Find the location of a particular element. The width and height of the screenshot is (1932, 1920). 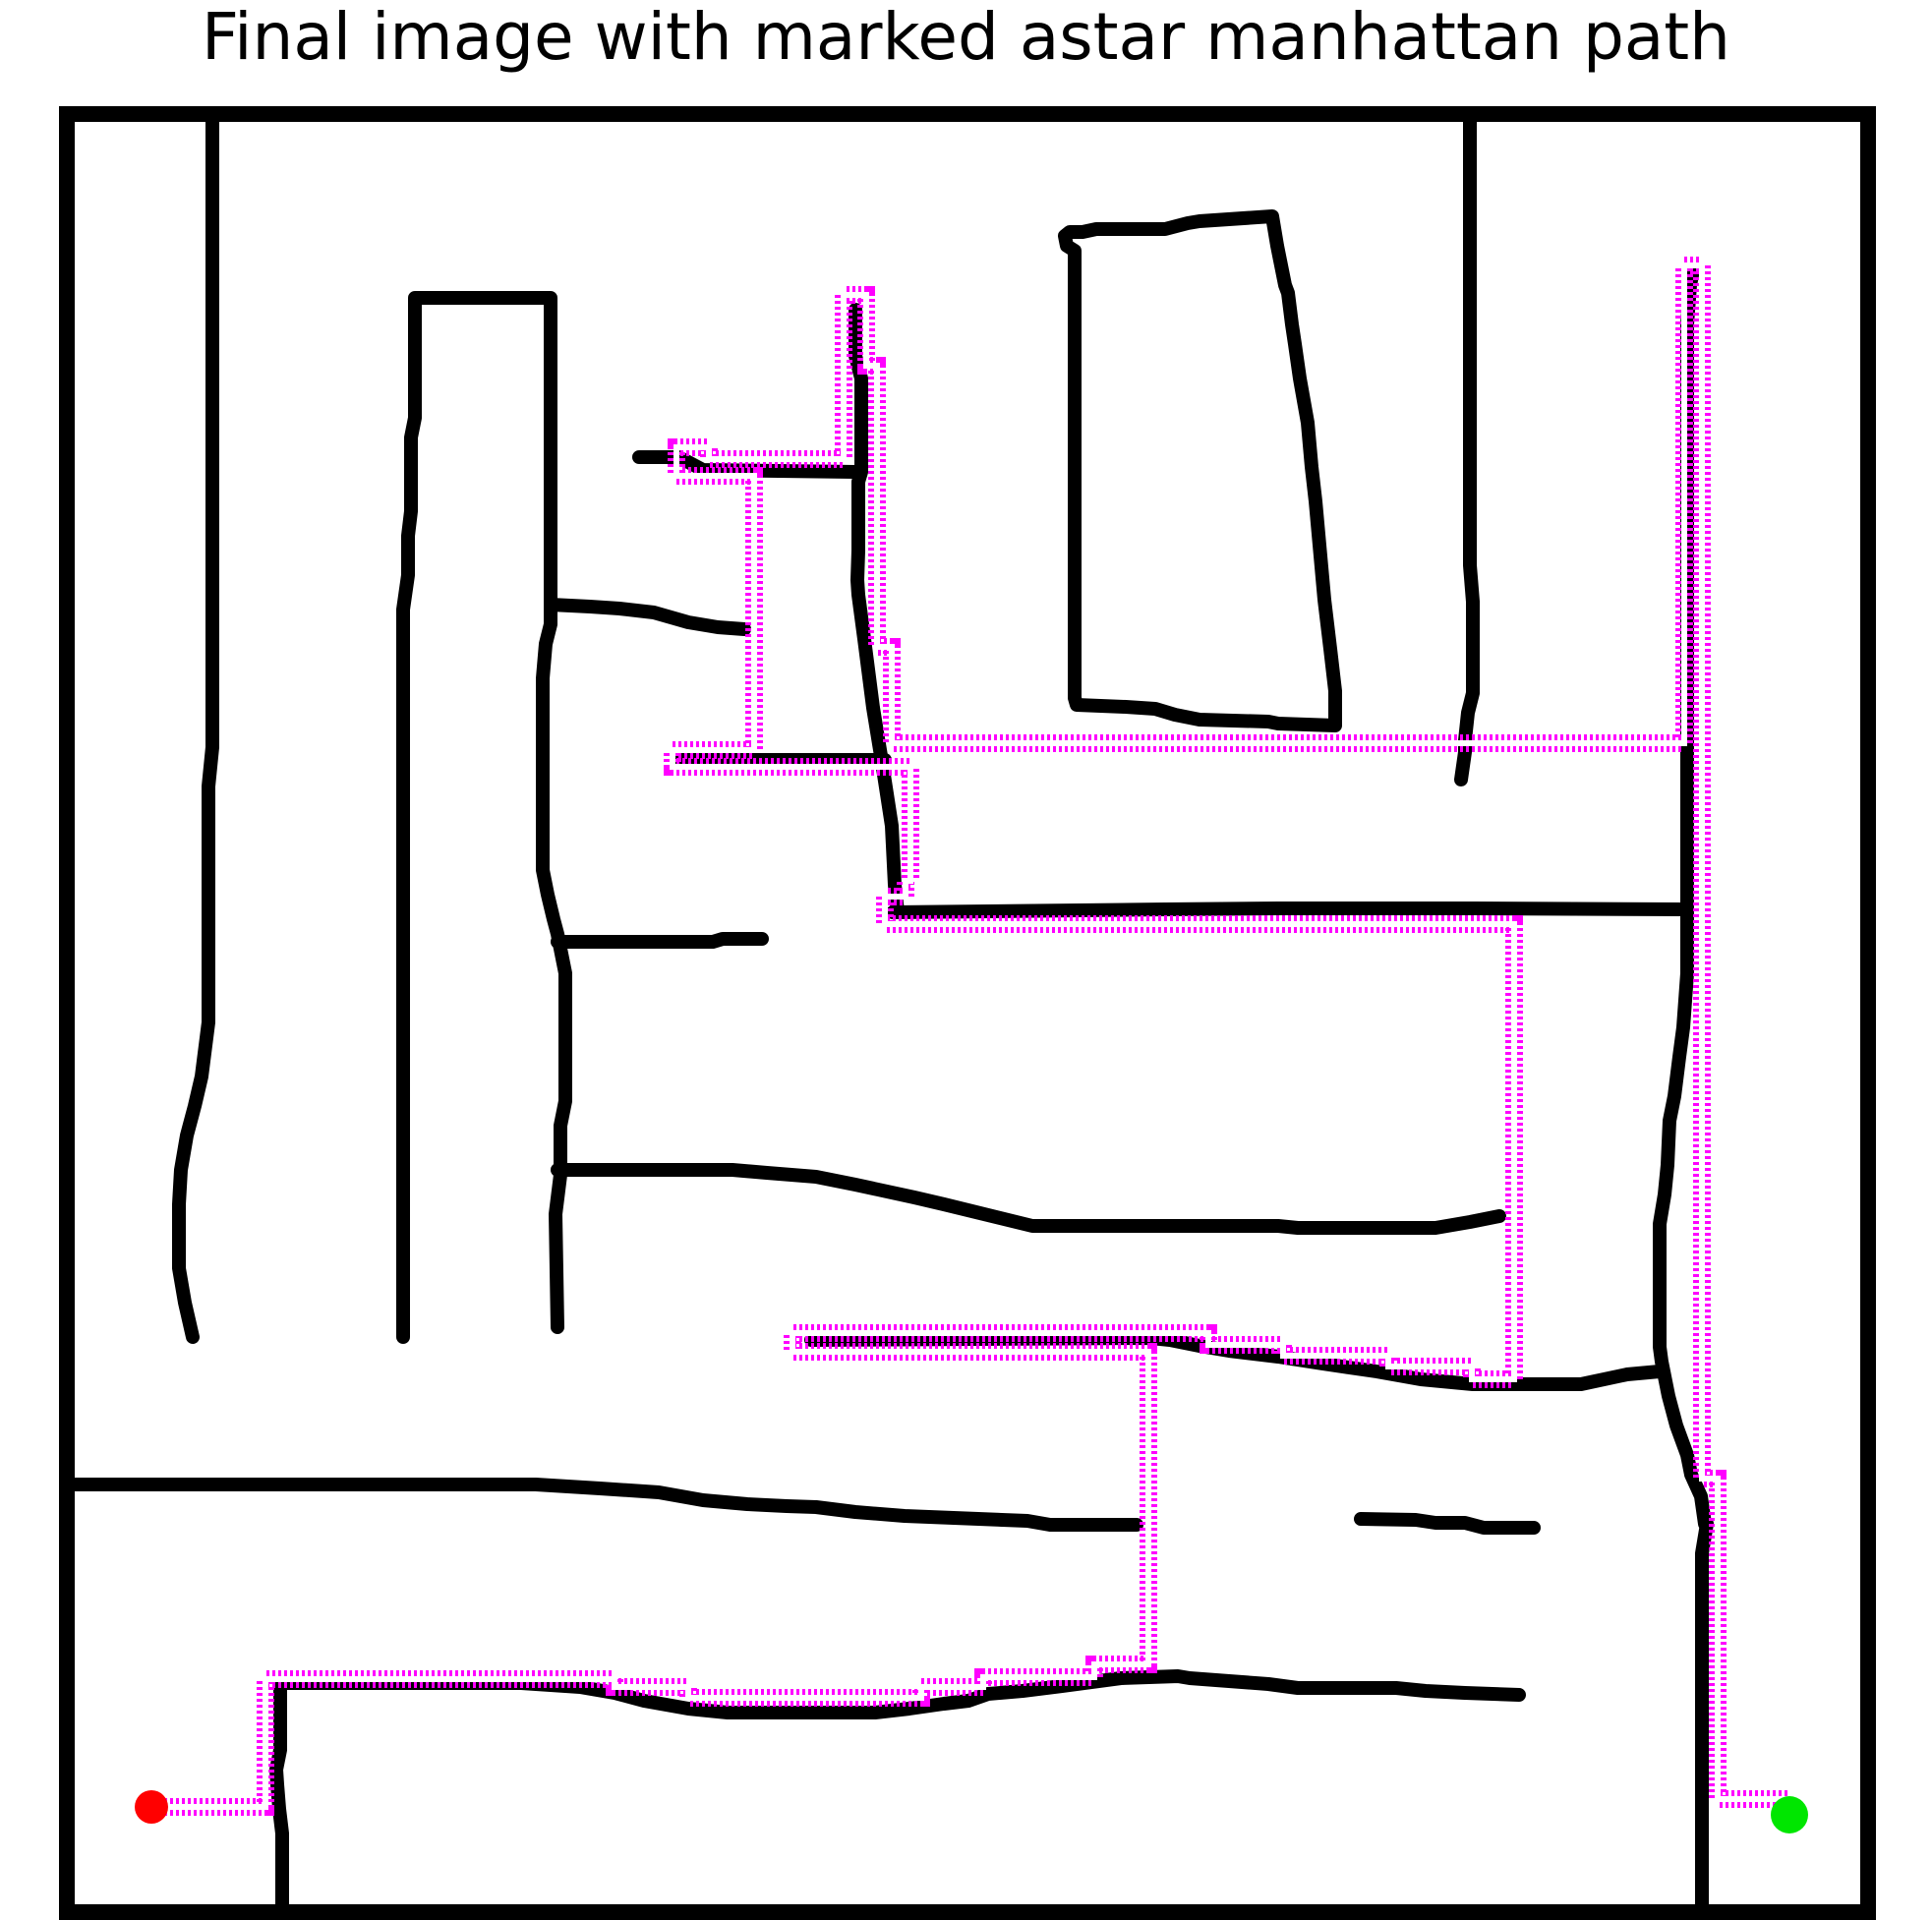

goal-marker is located at coordinates (1789, 1814).